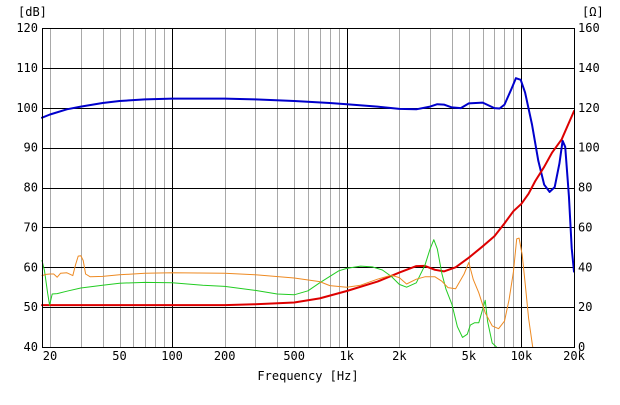 The width and height of the screenshot is (620, 405). Describe the element at coordinates (581, 347) in the screenshot. I see `y-tick-label-right: 0` at that location.